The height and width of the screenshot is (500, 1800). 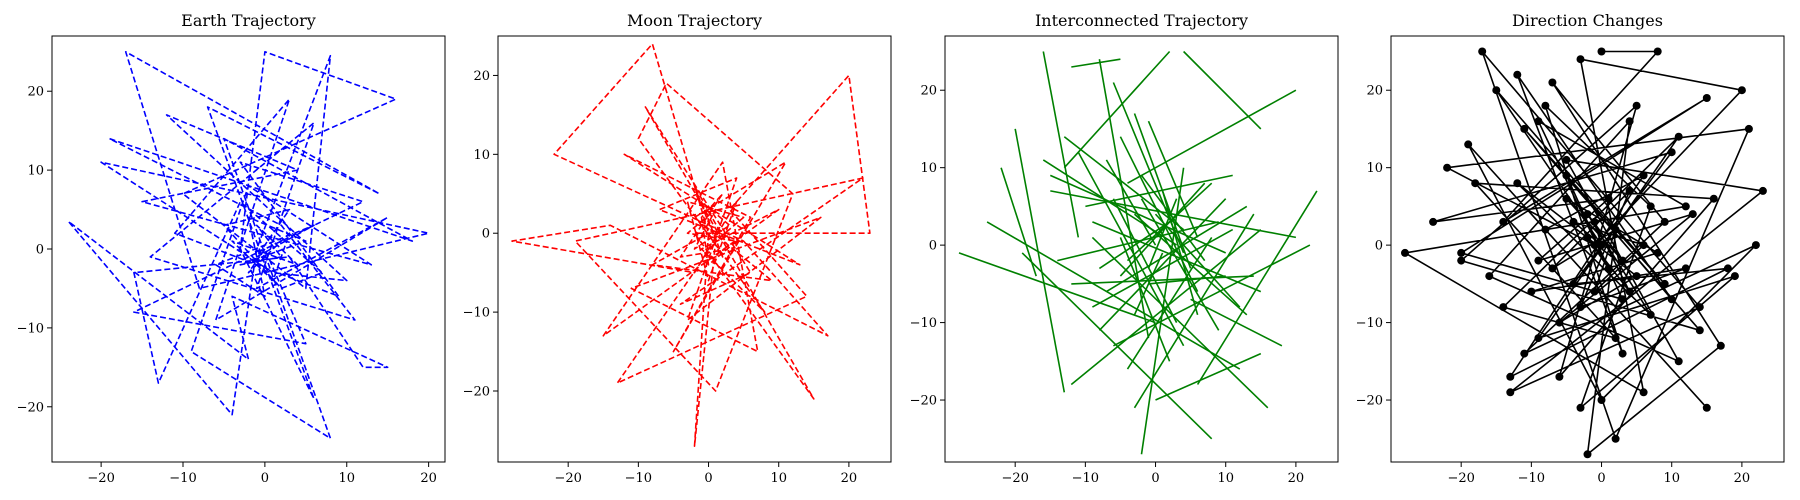 I want to click on y-tick-label: 10, so click(x=1374, y=168).